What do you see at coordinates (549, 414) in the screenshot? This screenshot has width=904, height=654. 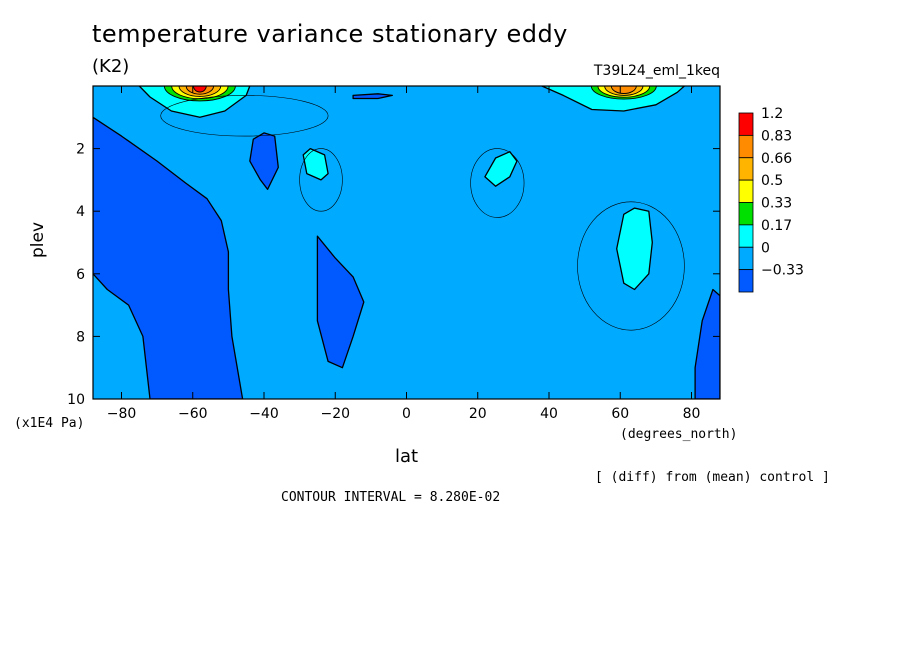 I see `x-tick-label: 40` at bounding box center [549, 414].